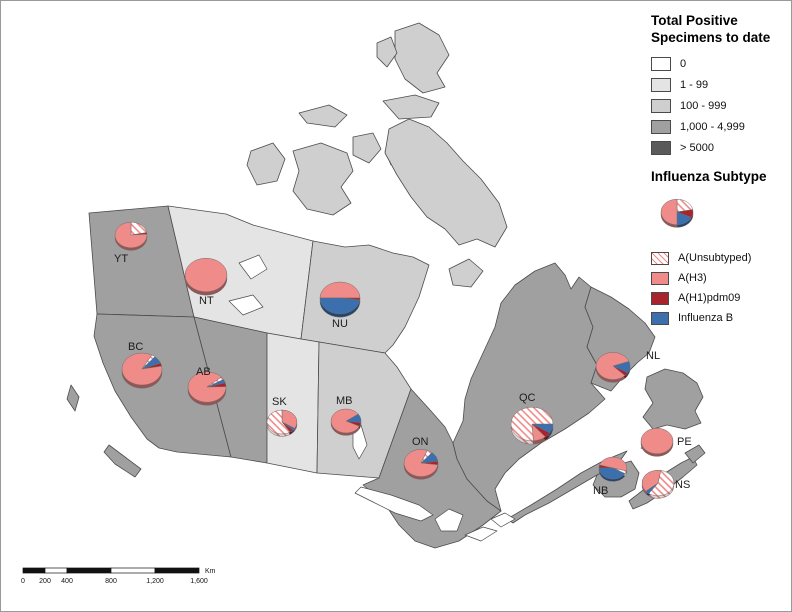  I want to click on island-banks, so click(266, 164).